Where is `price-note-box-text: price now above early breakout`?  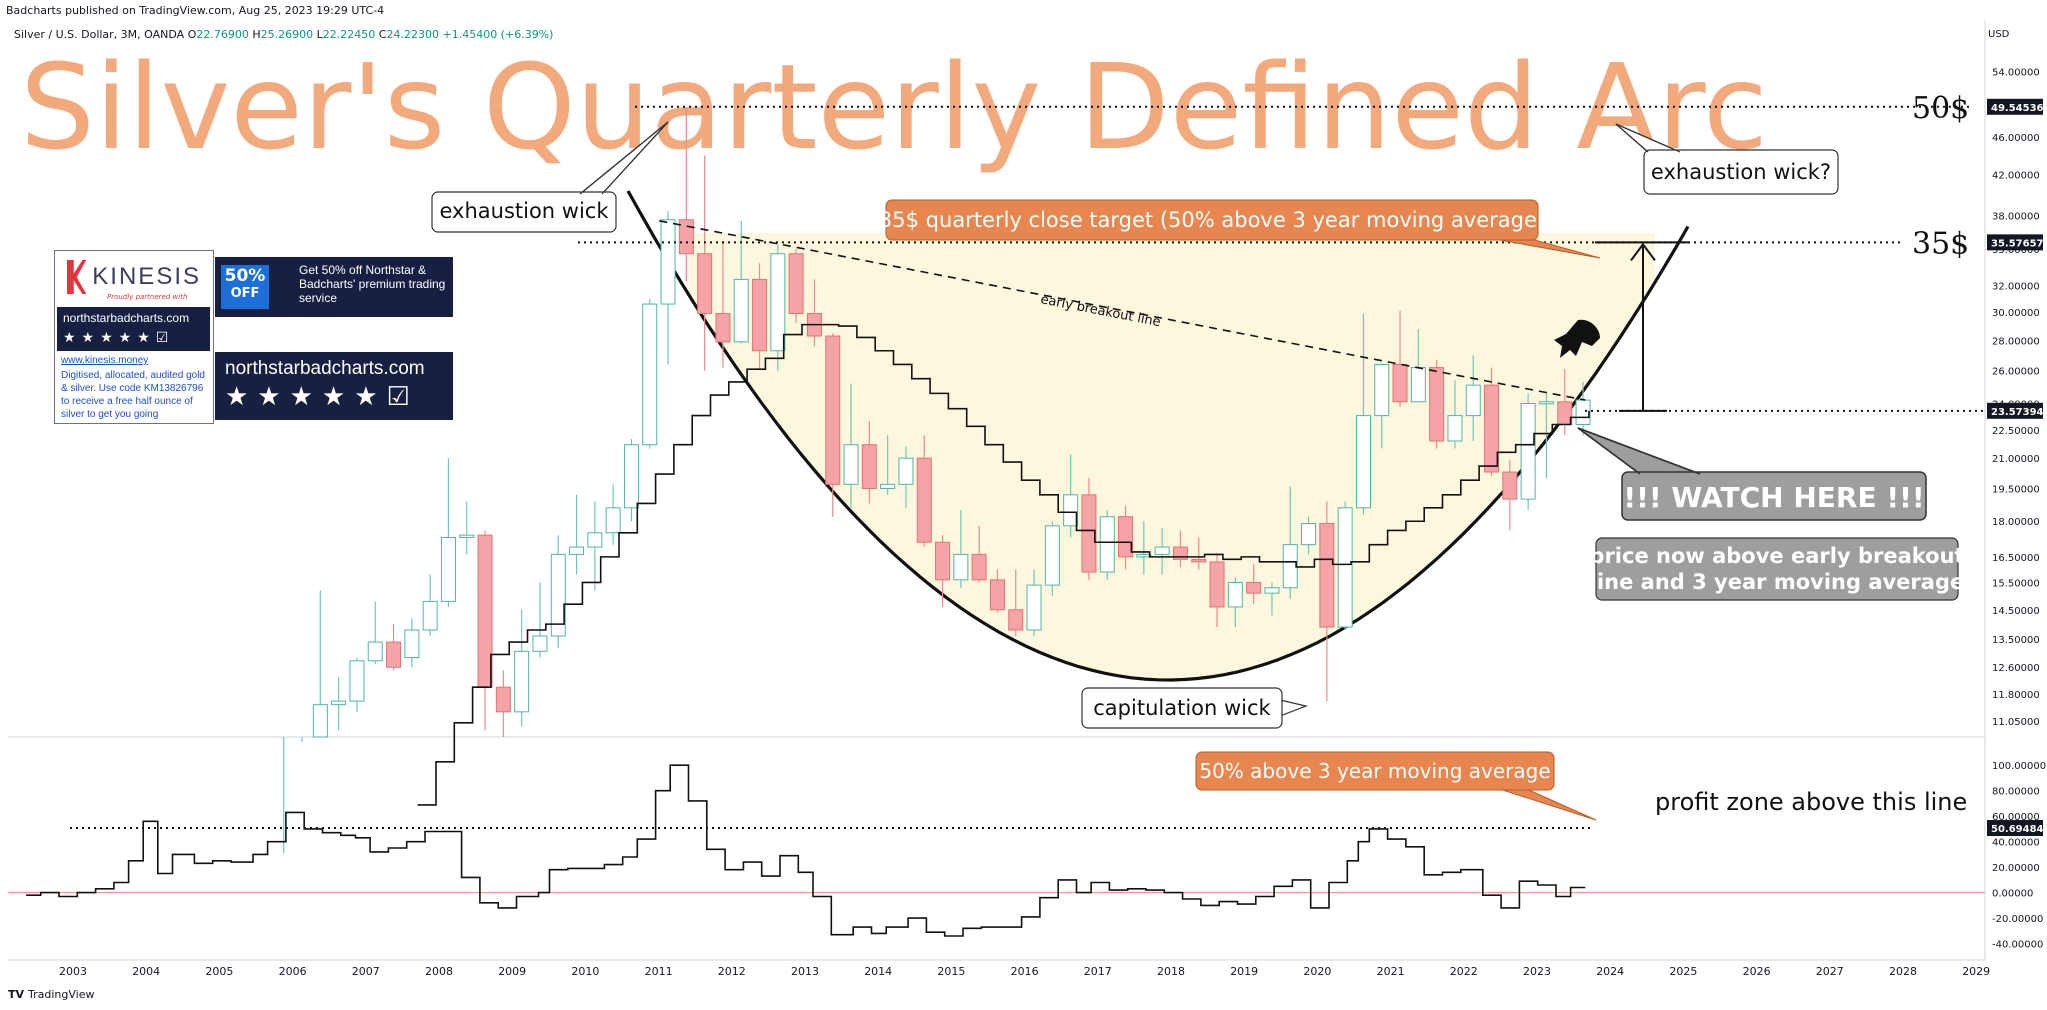 price-note-box-text: price now above early breakout is located at coordinates (1776, 556).